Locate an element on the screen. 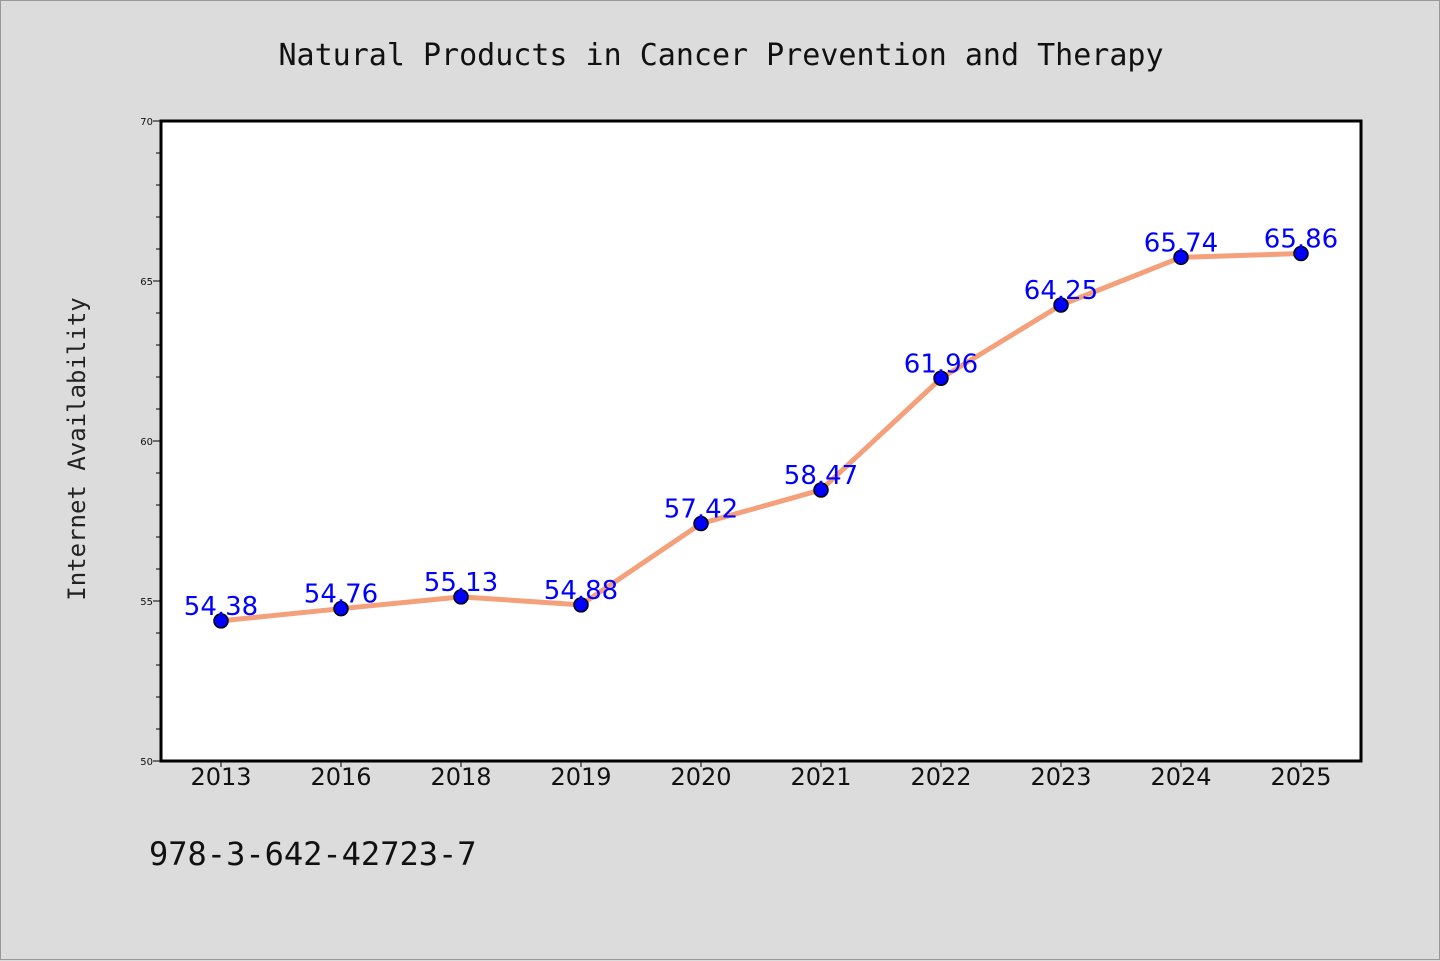  data-label: 55.13 is located at coordinates (461, 583).